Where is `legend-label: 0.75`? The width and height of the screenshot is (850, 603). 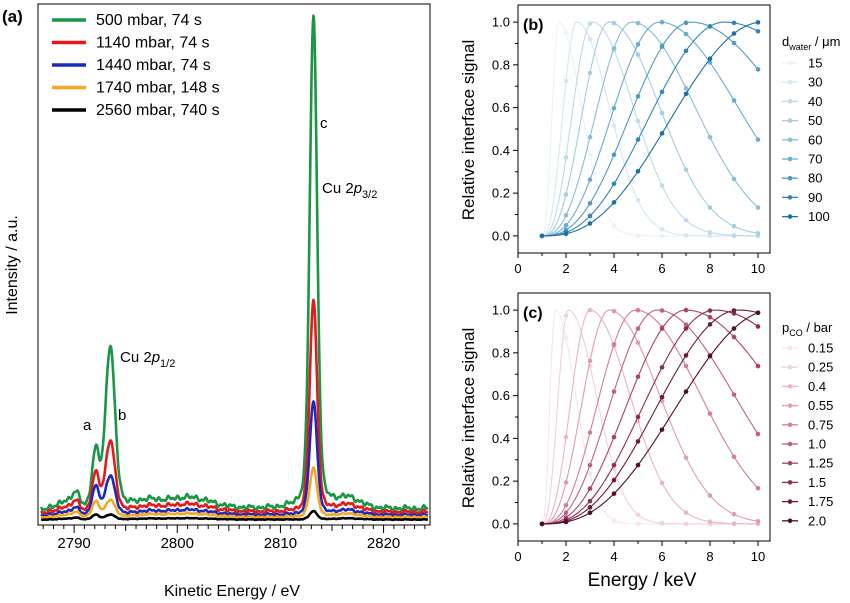 legend-label: 0.75 is located at coordinates (820, 424).